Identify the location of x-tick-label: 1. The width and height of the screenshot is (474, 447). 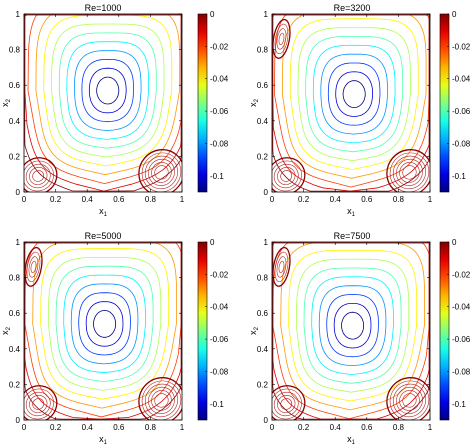
(182, 199).